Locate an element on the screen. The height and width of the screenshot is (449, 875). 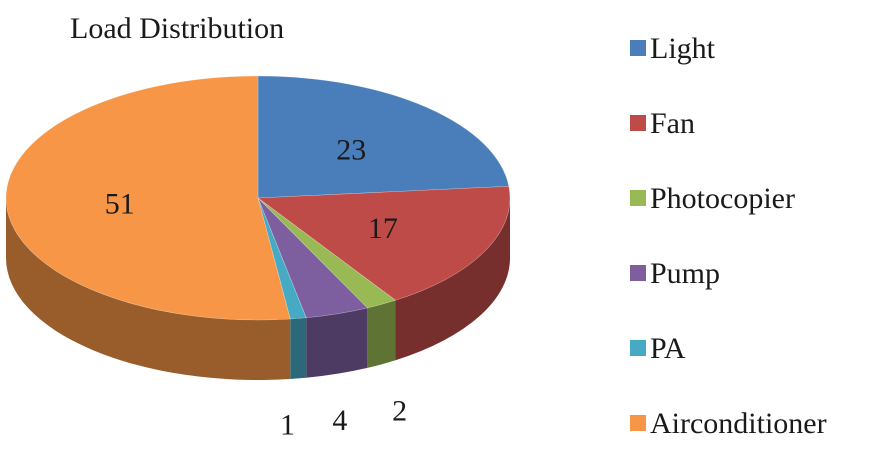
legend-label-pa: PA is located at coordinates (668, 348).